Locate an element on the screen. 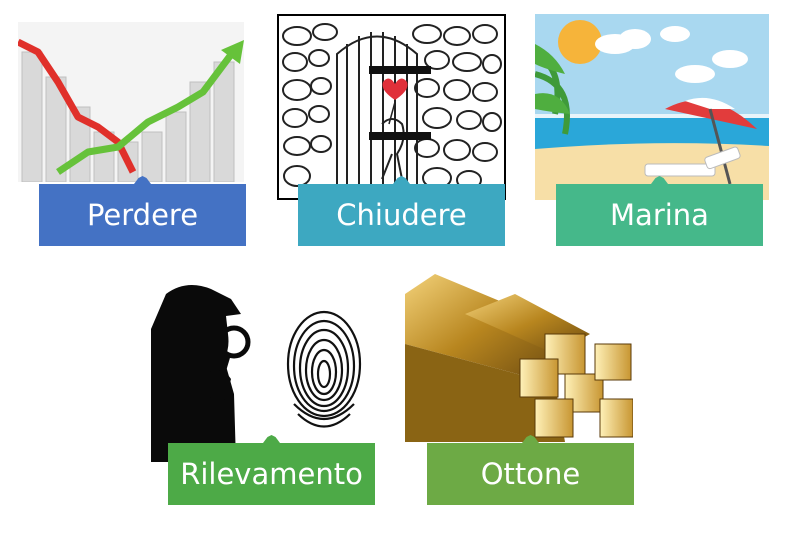 The height and width of the screenshot is (552, 786). beach-umbrella-icon is located at coordinates (652, 107).